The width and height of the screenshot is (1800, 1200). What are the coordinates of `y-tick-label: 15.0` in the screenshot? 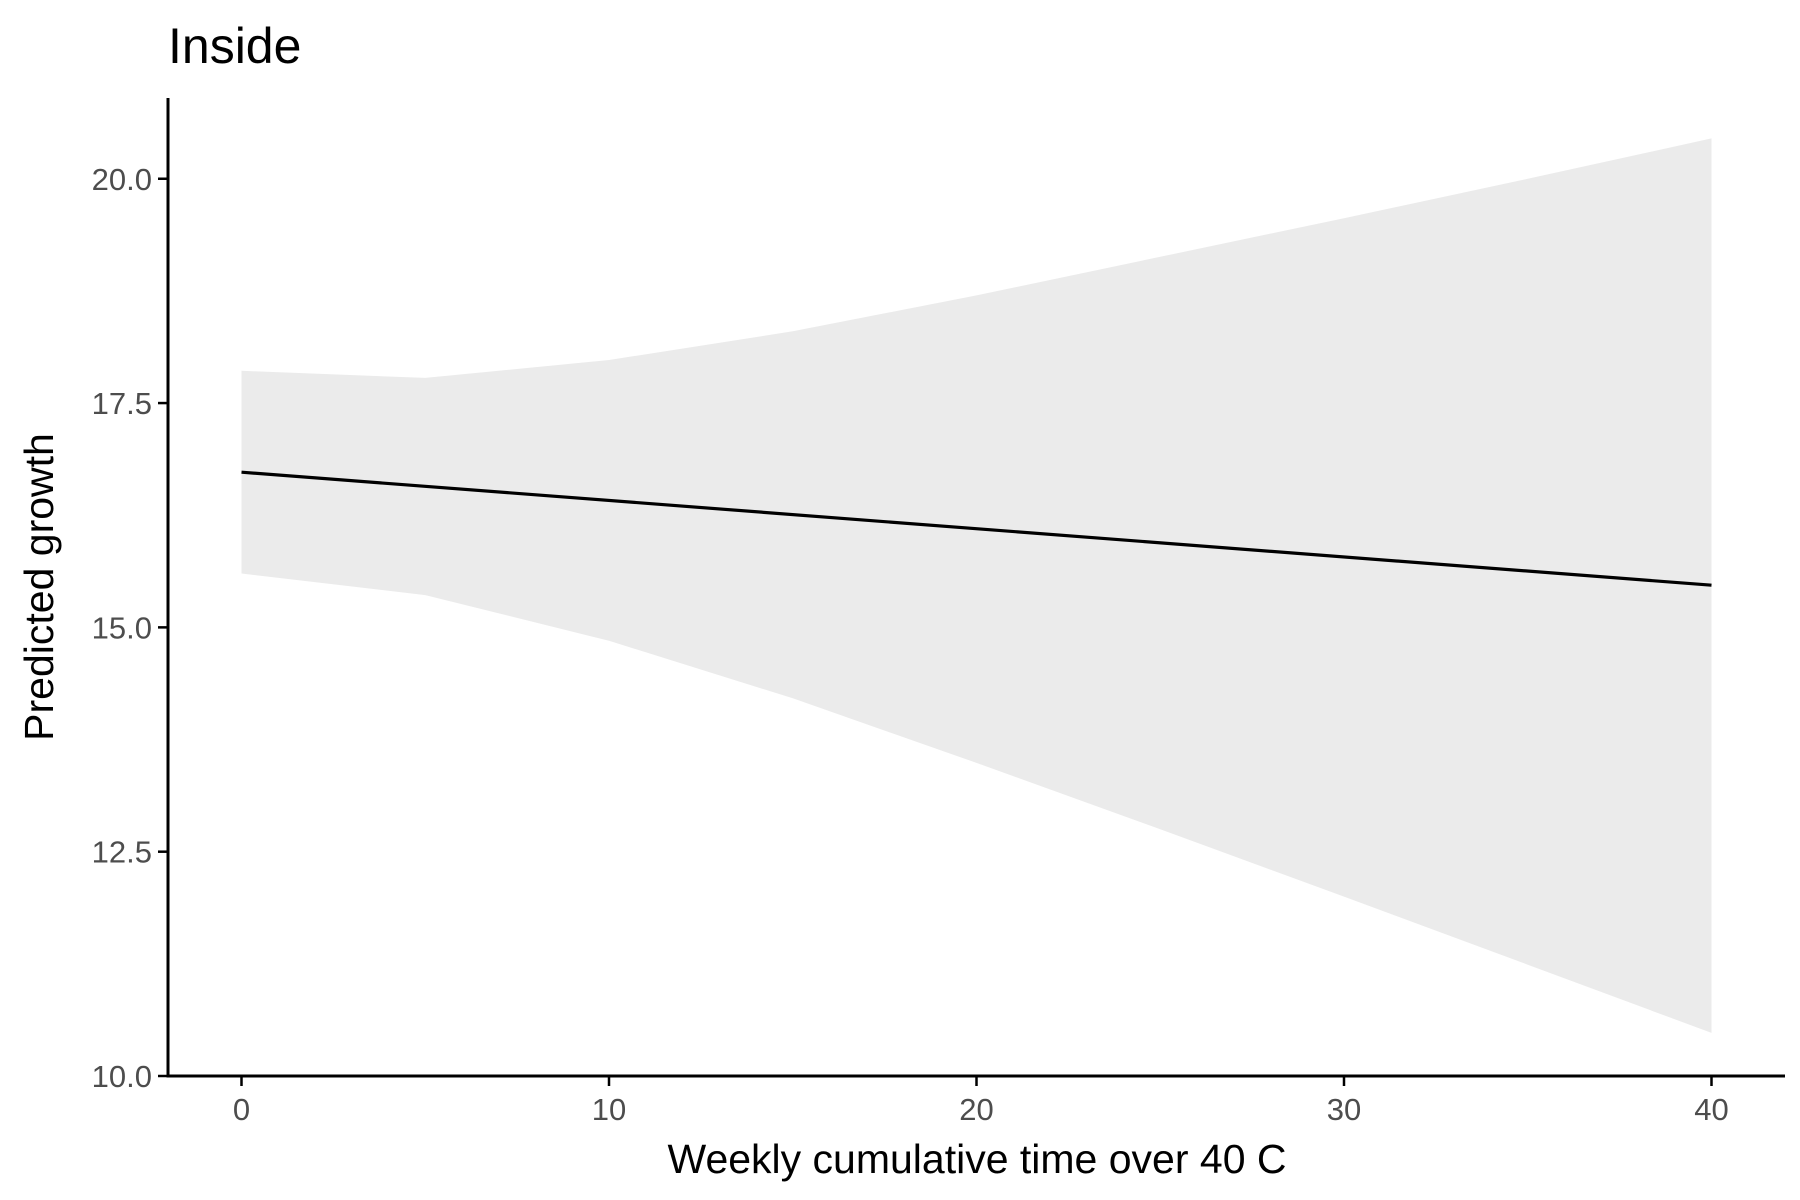 It's located at (122, 627).